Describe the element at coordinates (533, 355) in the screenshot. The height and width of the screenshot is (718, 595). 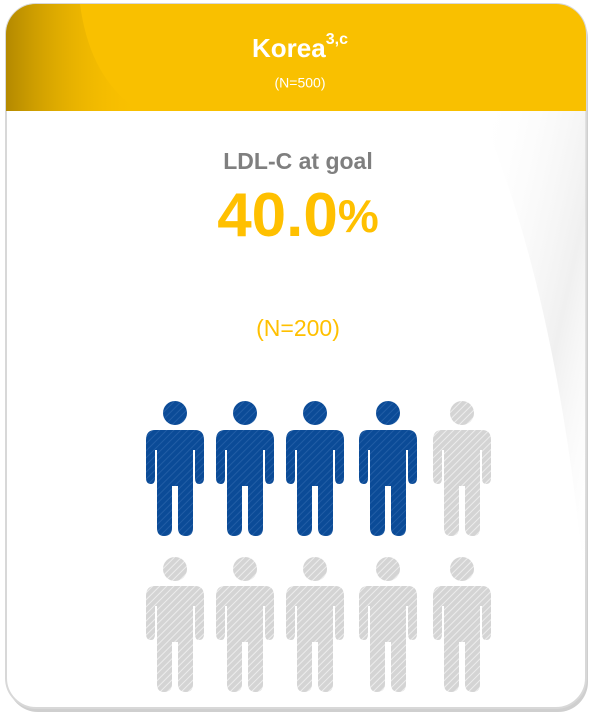
I see `card-sheen` at that location.